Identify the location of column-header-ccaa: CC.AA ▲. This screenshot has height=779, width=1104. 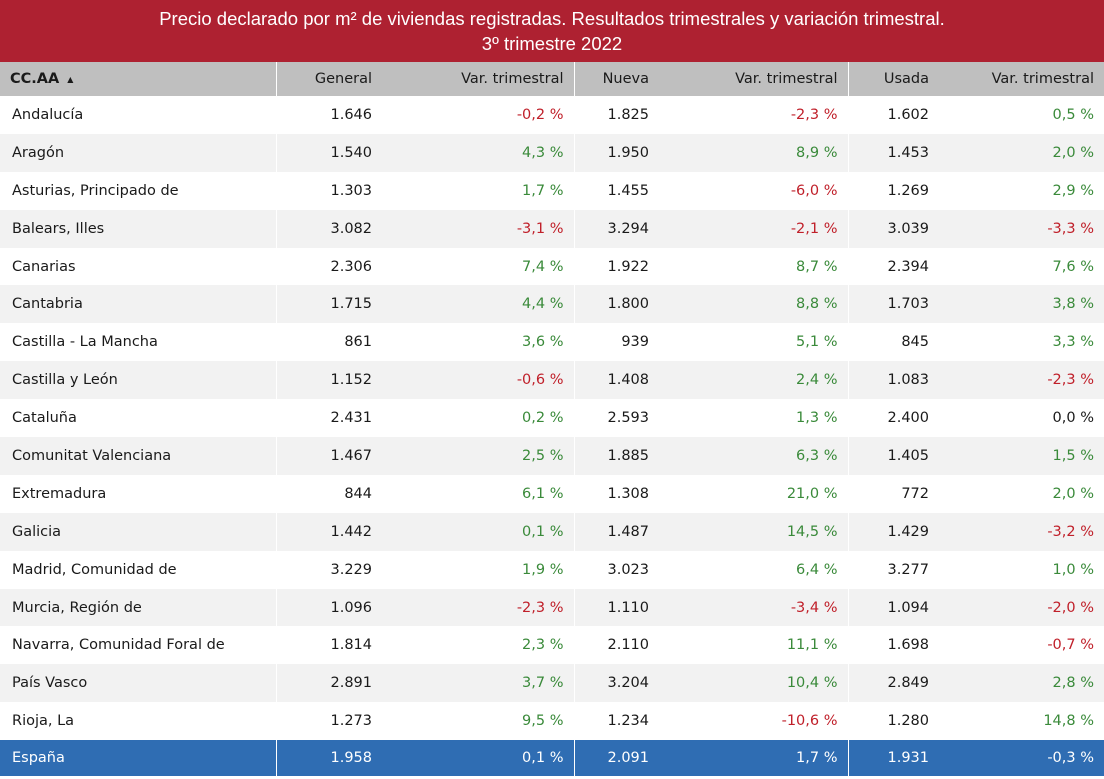
(138, 79).